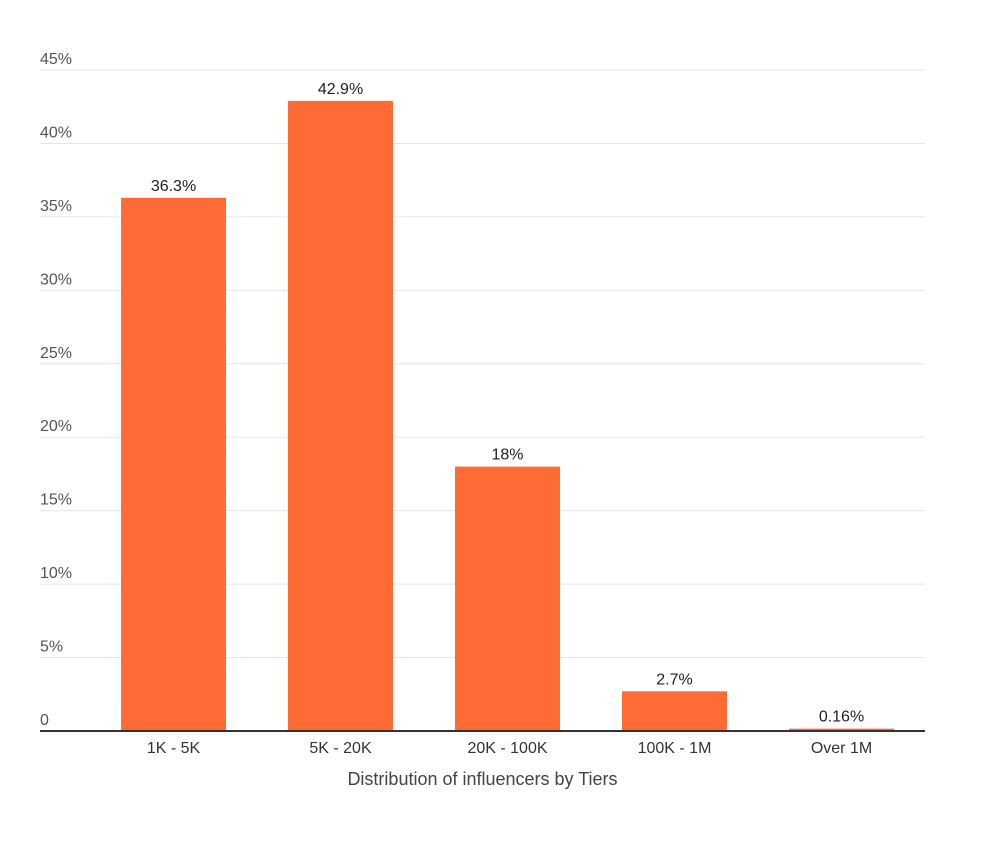  What do you see at coordinates (56, 59) in the screenshot?
I see `y-tick-label: 45%` at bounding box center [56, 59].